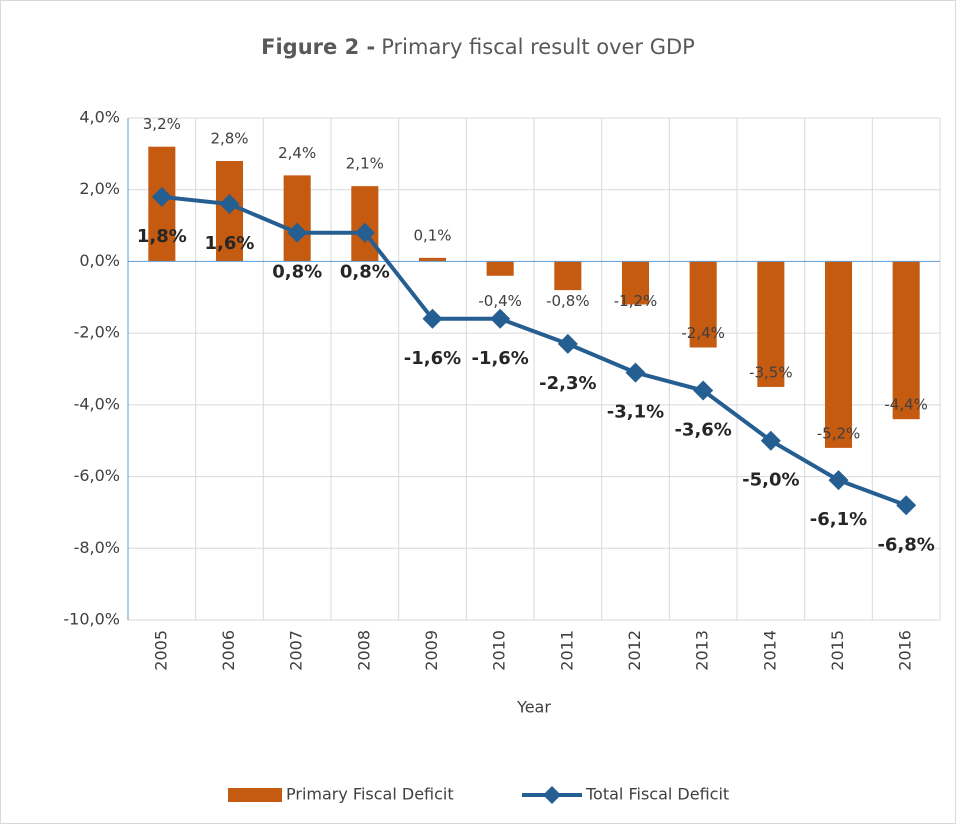 The height and width of the screenshot is (824, 956). I want to click on line-value-label: 1,6%, so click(230, 243).